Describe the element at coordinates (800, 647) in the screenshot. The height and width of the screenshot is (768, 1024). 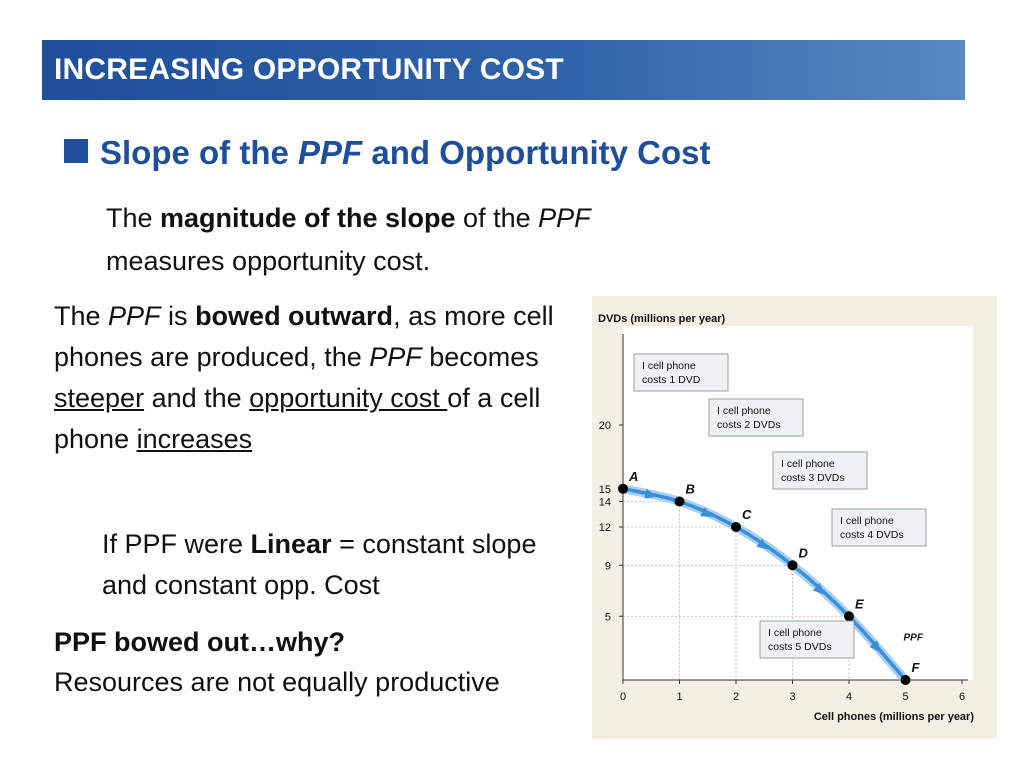
I see `annotation-line-5-2: costs 5 DVDs` at that location.